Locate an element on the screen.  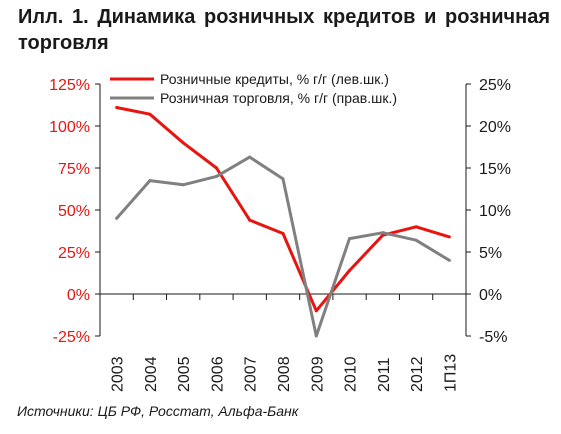
right-axis-tick-label: 0% is located at coordinates (490, 295).